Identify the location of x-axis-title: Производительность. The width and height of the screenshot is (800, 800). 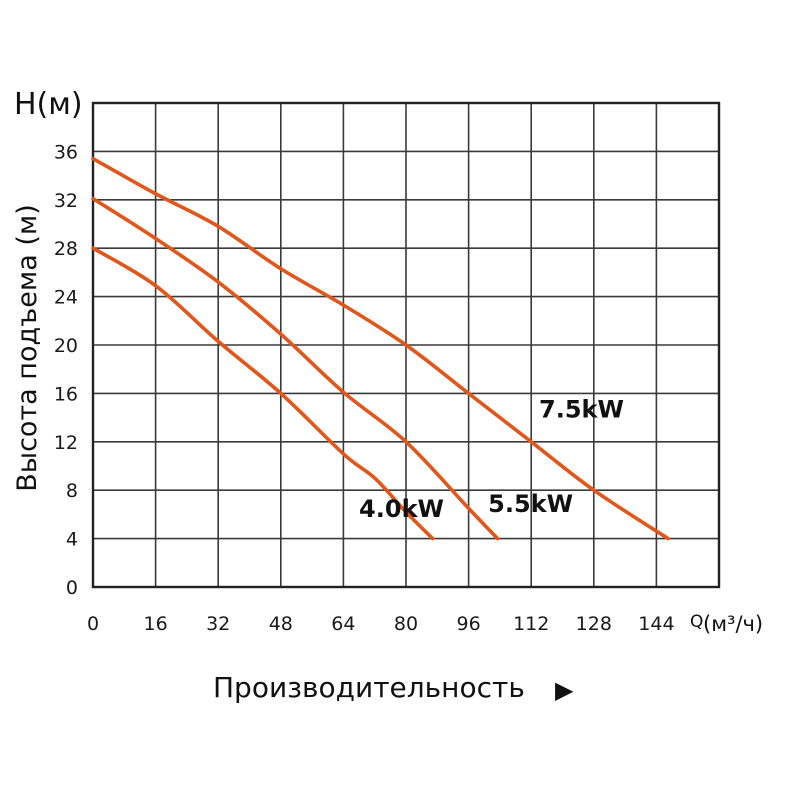
(369, 687).